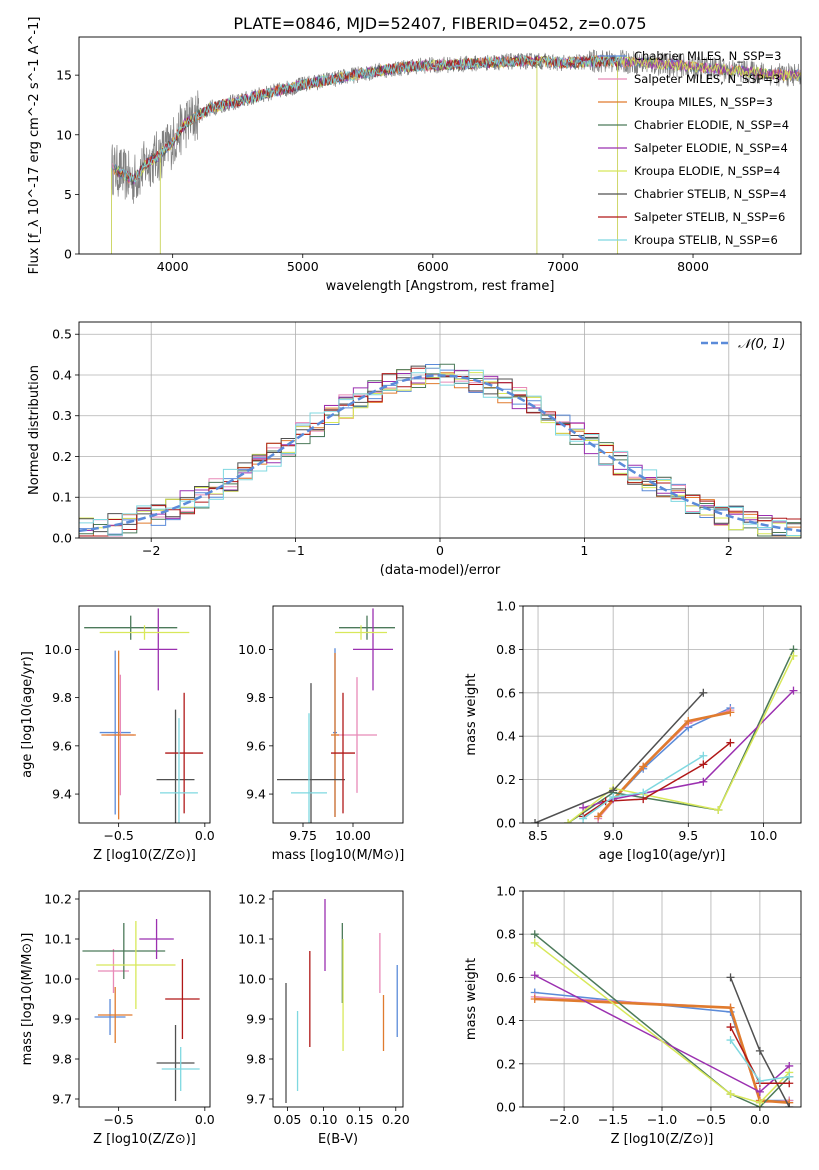 Image resolution: width=819 pixels, height=1170 pixels. Describe the element at coordinates (688, 835) in the screenshot. I see `weight_vs_age-xtick-label: 9.5` at that location.